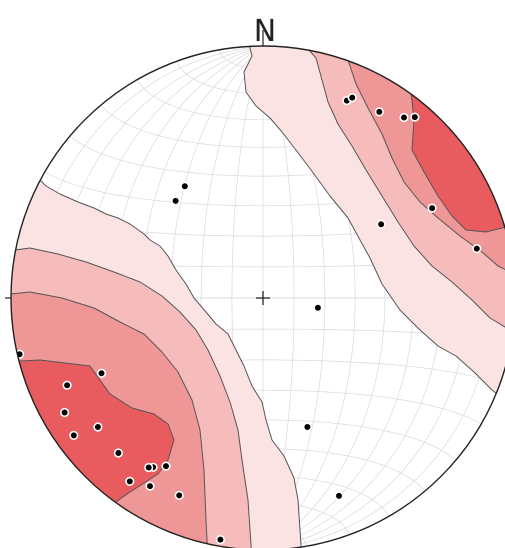  Describe the element at coordinates (263, 298) in the screenshot. I see `center-mark` at that location.